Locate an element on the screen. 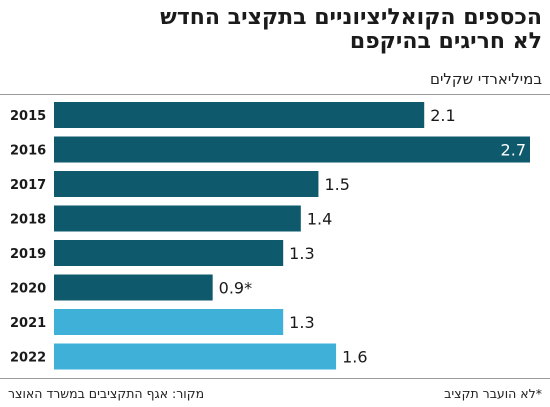 Image resolution: width=550 pixels, height=407 pixels. value-label-2022: 1.6 is located at coordinates (354, 357).